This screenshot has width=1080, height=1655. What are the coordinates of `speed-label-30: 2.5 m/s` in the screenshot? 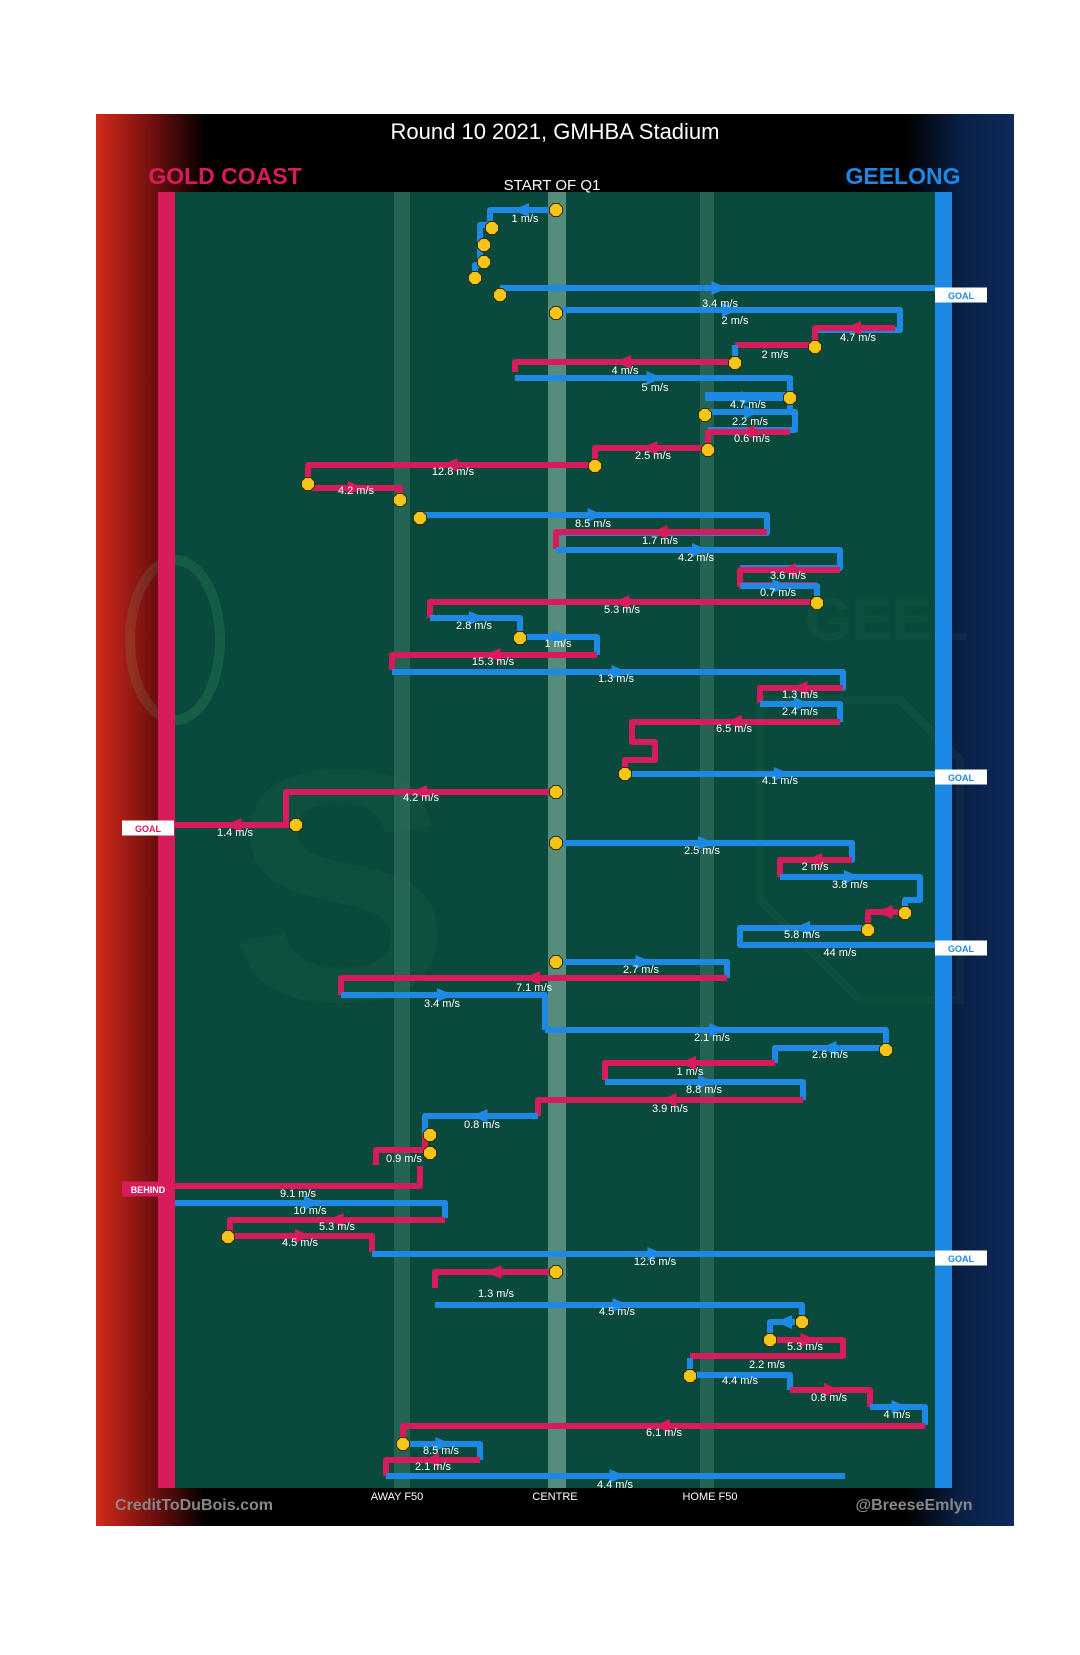 It's located at (702, 851).